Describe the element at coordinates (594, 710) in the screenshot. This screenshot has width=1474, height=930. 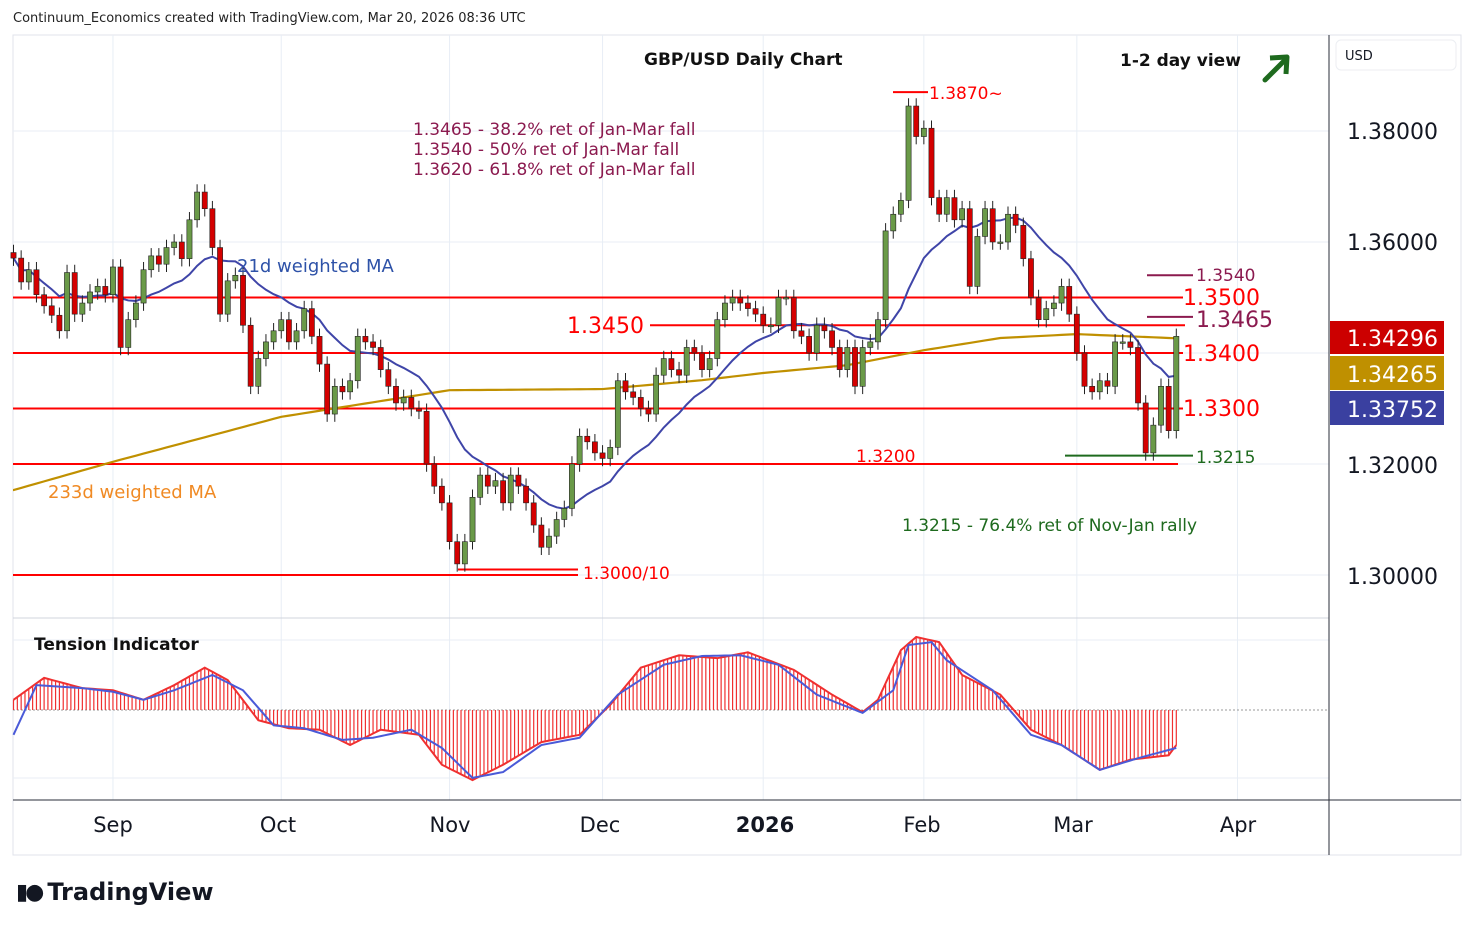
I see `indicator-slow-line` at that location.